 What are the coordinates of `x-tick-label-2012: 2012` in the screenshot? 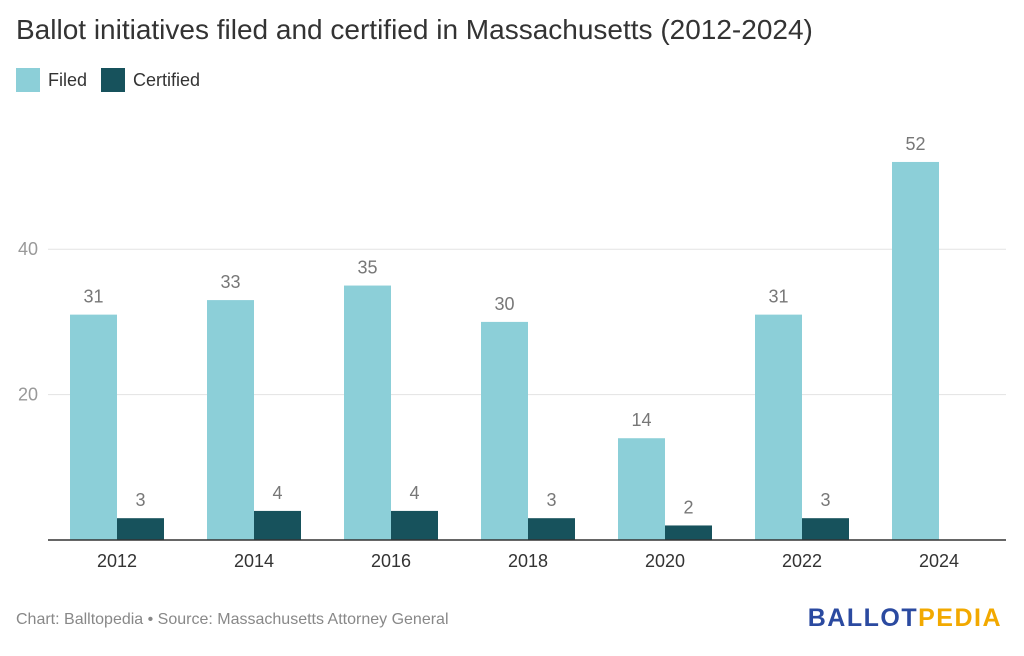 It's located at (117, 561).